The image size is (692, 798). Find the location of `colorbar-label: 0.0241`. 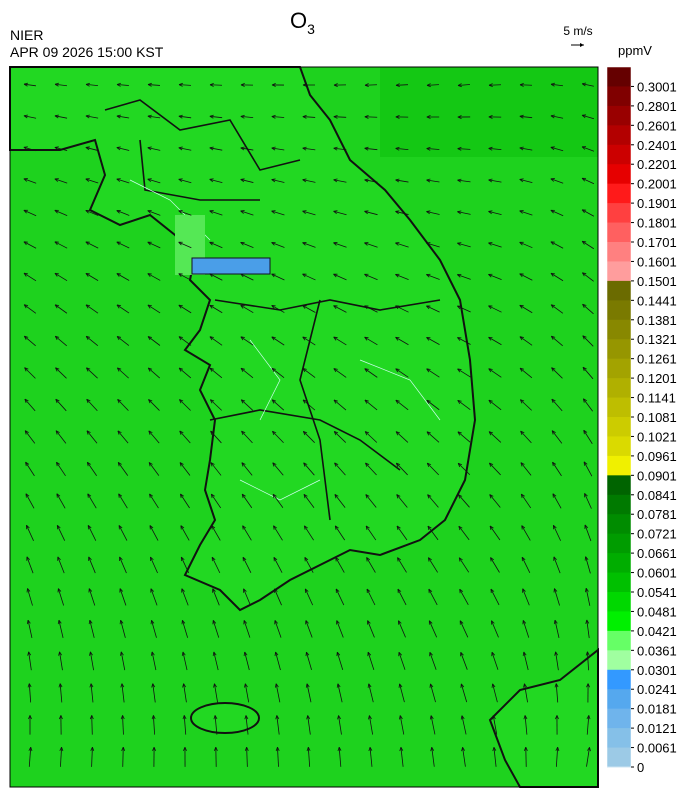

colorbar-label: 0.0241 is located at coordinates (657, 689).